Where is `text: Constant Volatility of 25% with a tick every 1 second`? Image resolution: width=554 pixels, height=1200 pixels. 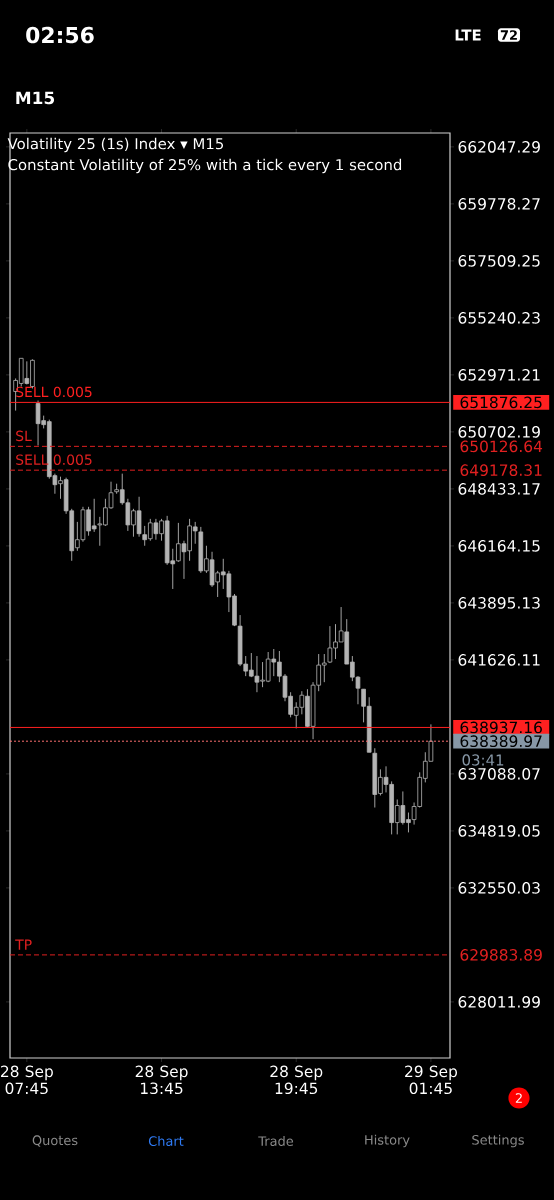
text: Constant Volatility of 25% with a tick every 1 second is located at coordinates (205, 166).